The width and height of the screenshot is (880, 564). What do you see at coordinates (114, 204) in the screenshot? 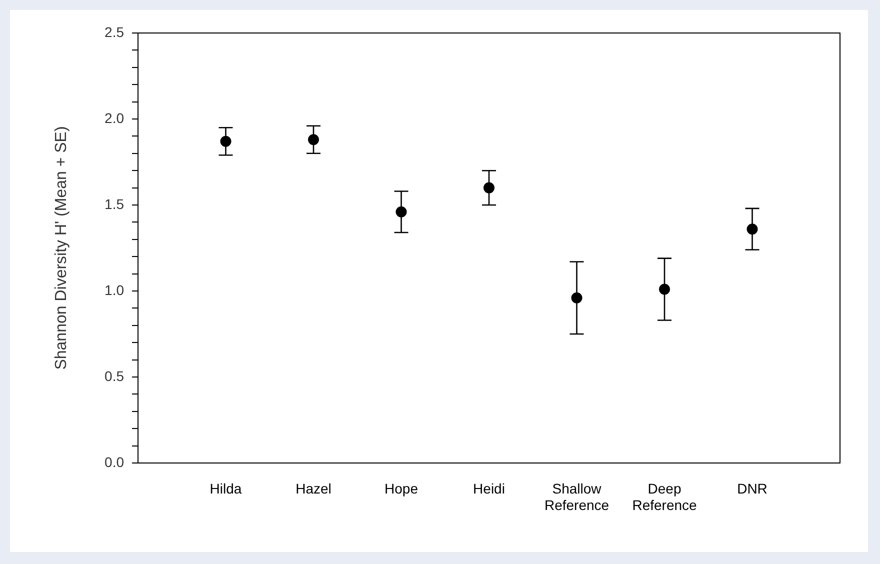
I see `y-tick-label: 1.5` at bounding box center [114, 204].